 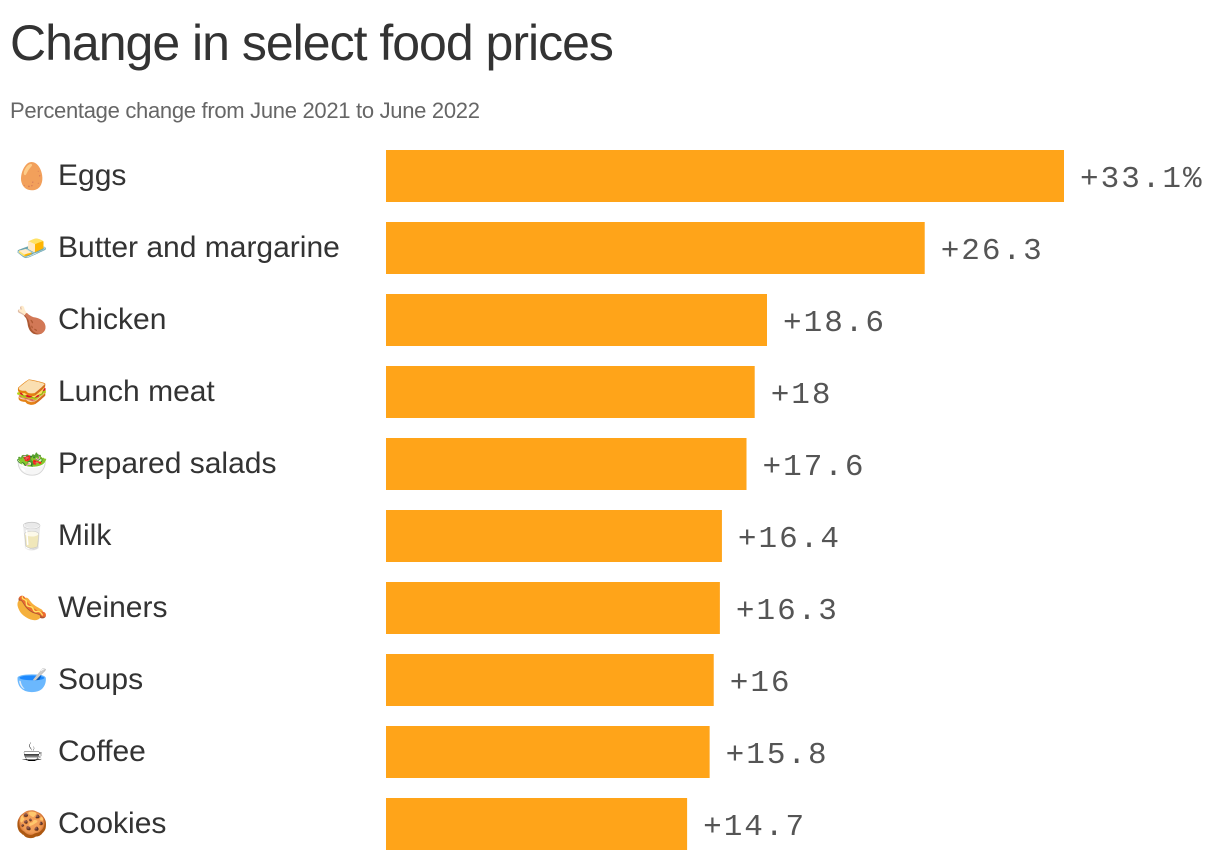 What do you see at coordinates (761, 683) in the screenshot?
I see `value-label: +16` at bounding box center [761, 683].